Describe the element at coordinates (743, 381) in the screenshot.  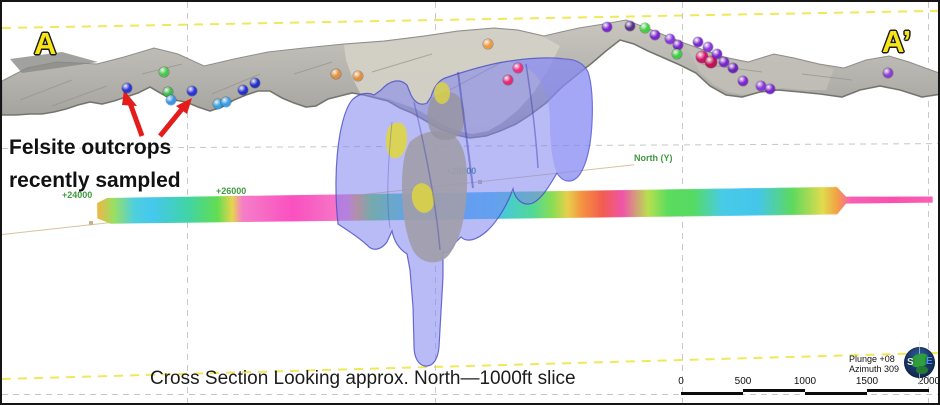
I see `scale-bar-tick-label: 500` at that location.